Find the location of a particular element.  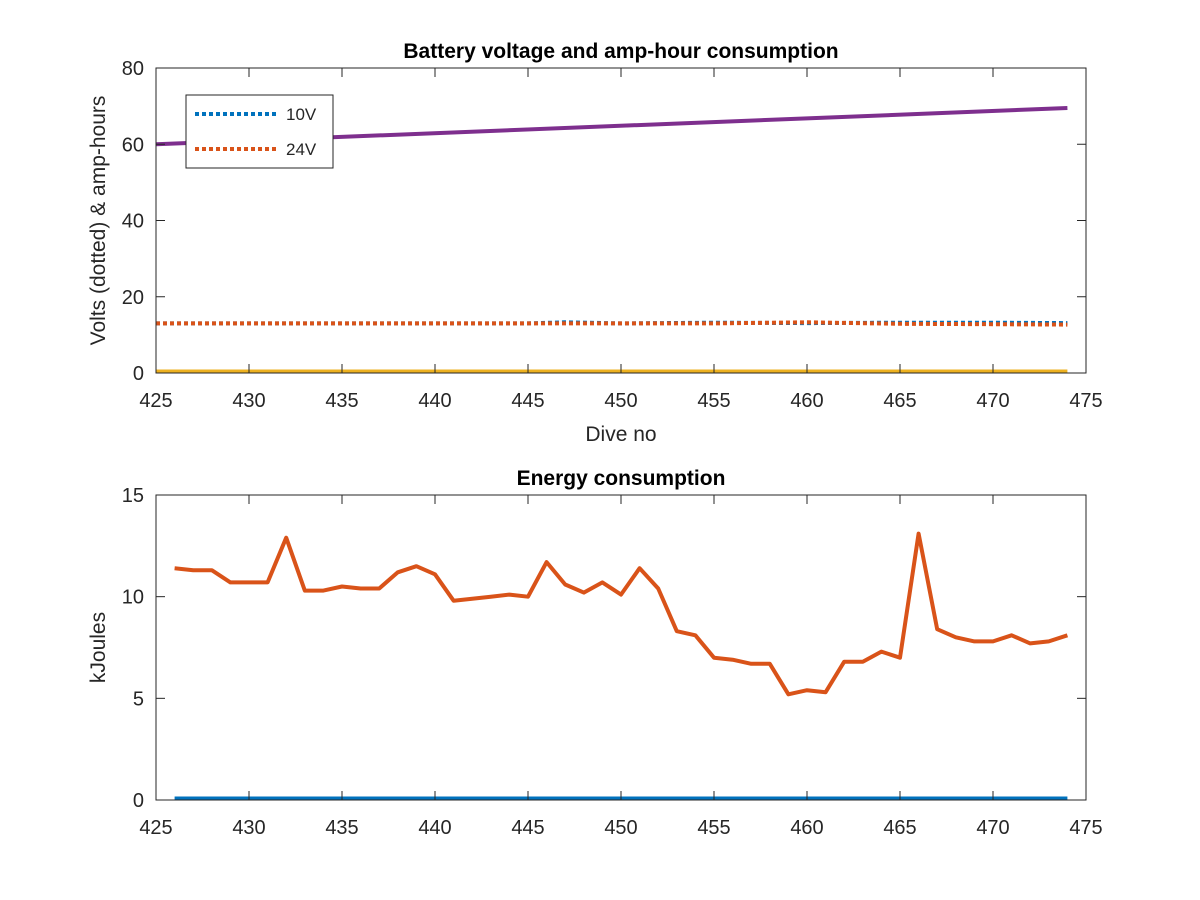

y-tick-label: 10 is located at coordinates (133, 598).